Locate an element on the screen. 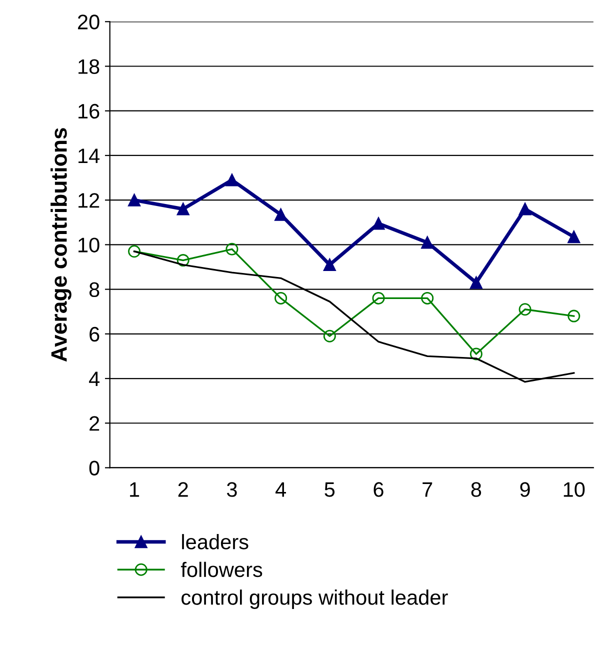 This screenshot has width=597, height=656. y-tick-label: 10 is located at coordinates (89, 245).